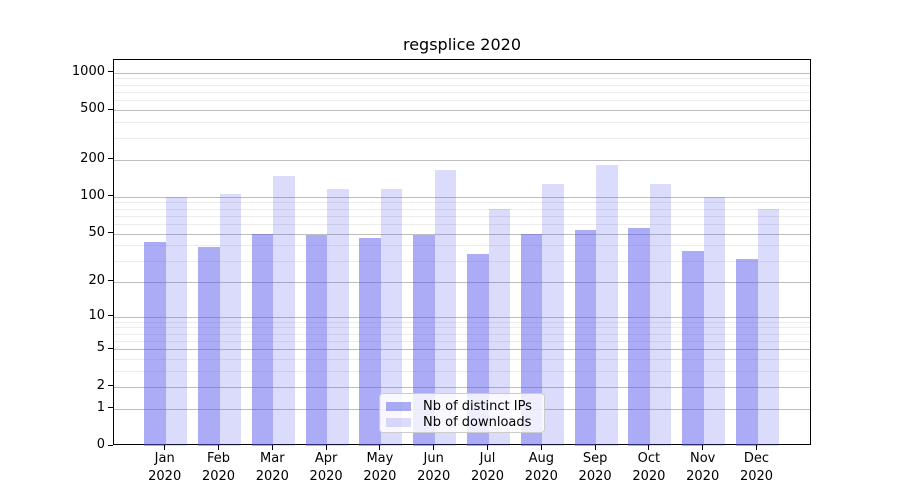  I want to click on x-tick-month: Jul, so click(487, 458).